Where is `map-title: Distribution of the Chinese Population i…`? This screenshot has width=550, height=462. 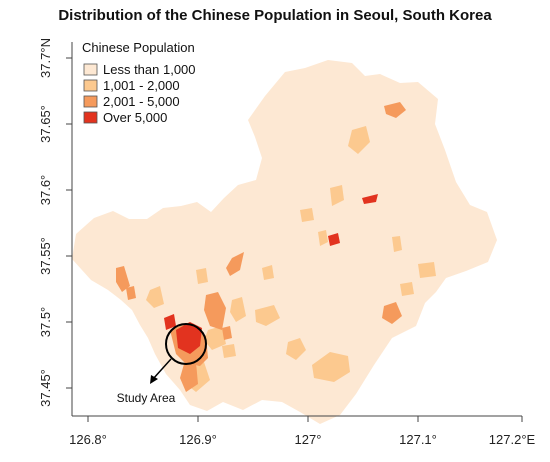
map-title: Distribution of the Chinese Population i… is located at coordinates (275, 15).